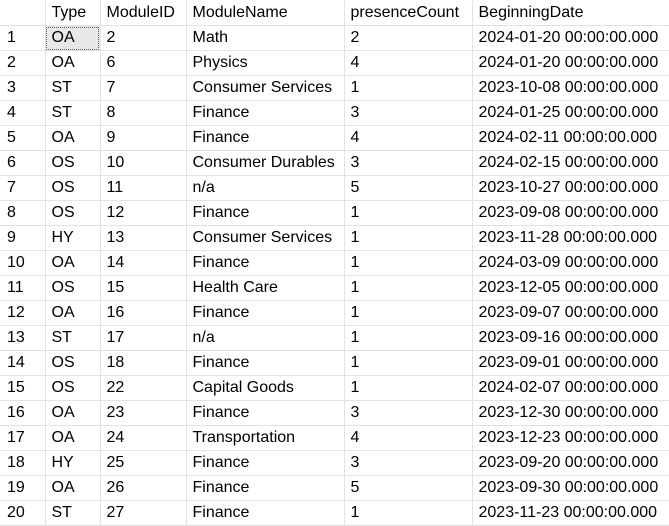 This screenshot has height=526, width=669. What do you see at coordinates (143, 163) in the screenshot?
I see `module-id-cell: 10` at bounding box center [143, 163].